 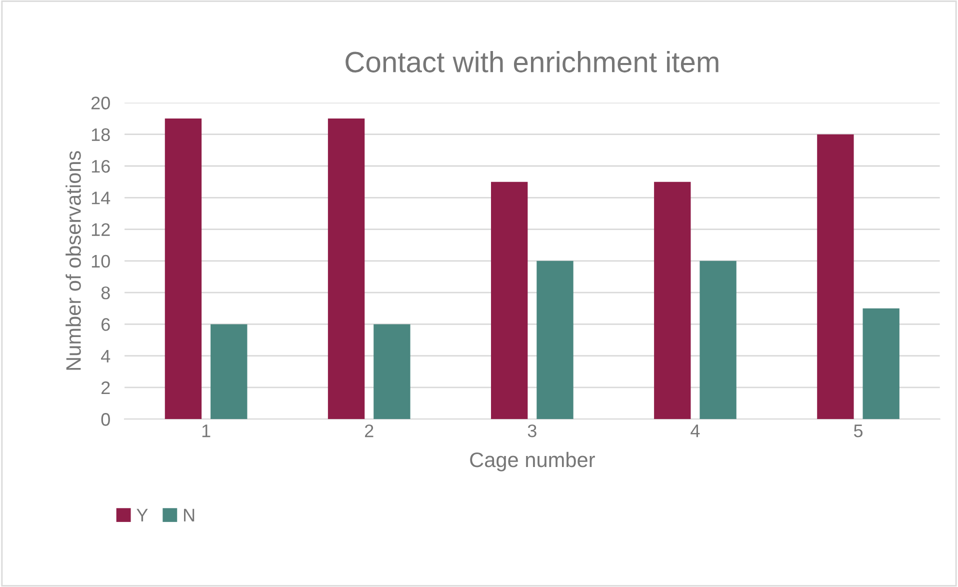 I want to click on y-axis-title: Number of observations, so click(x=73, y=260).